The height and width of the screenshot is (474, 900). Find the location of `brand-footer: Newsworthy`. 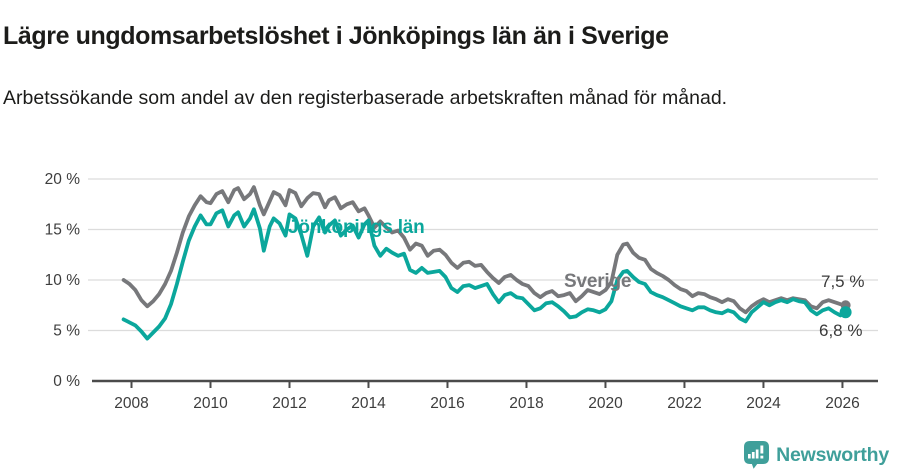

brand-footer: Newsworthy is located at coordinates (816, 455).